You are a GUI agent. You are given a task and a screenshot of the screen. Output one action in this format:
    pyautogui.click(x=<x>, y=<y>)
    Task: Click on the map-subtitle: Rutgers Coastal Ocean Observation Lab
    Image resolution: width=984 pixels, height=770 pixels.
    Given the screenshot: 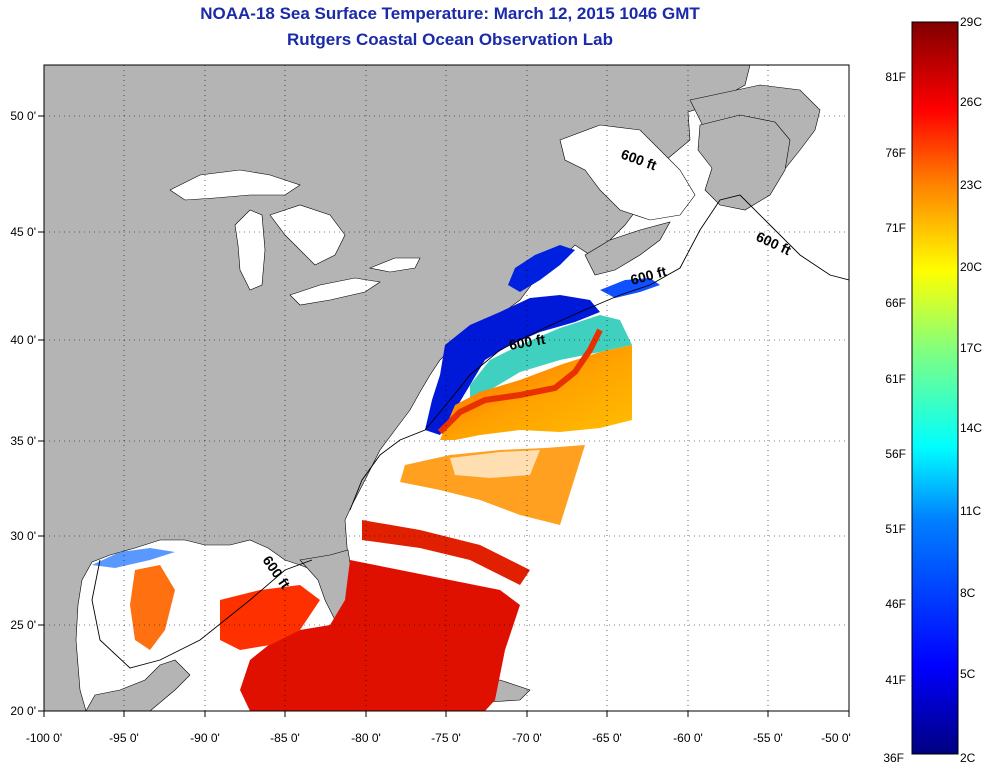 What is the action you would take?
    pyautogui.click(x=450, y=39)
    